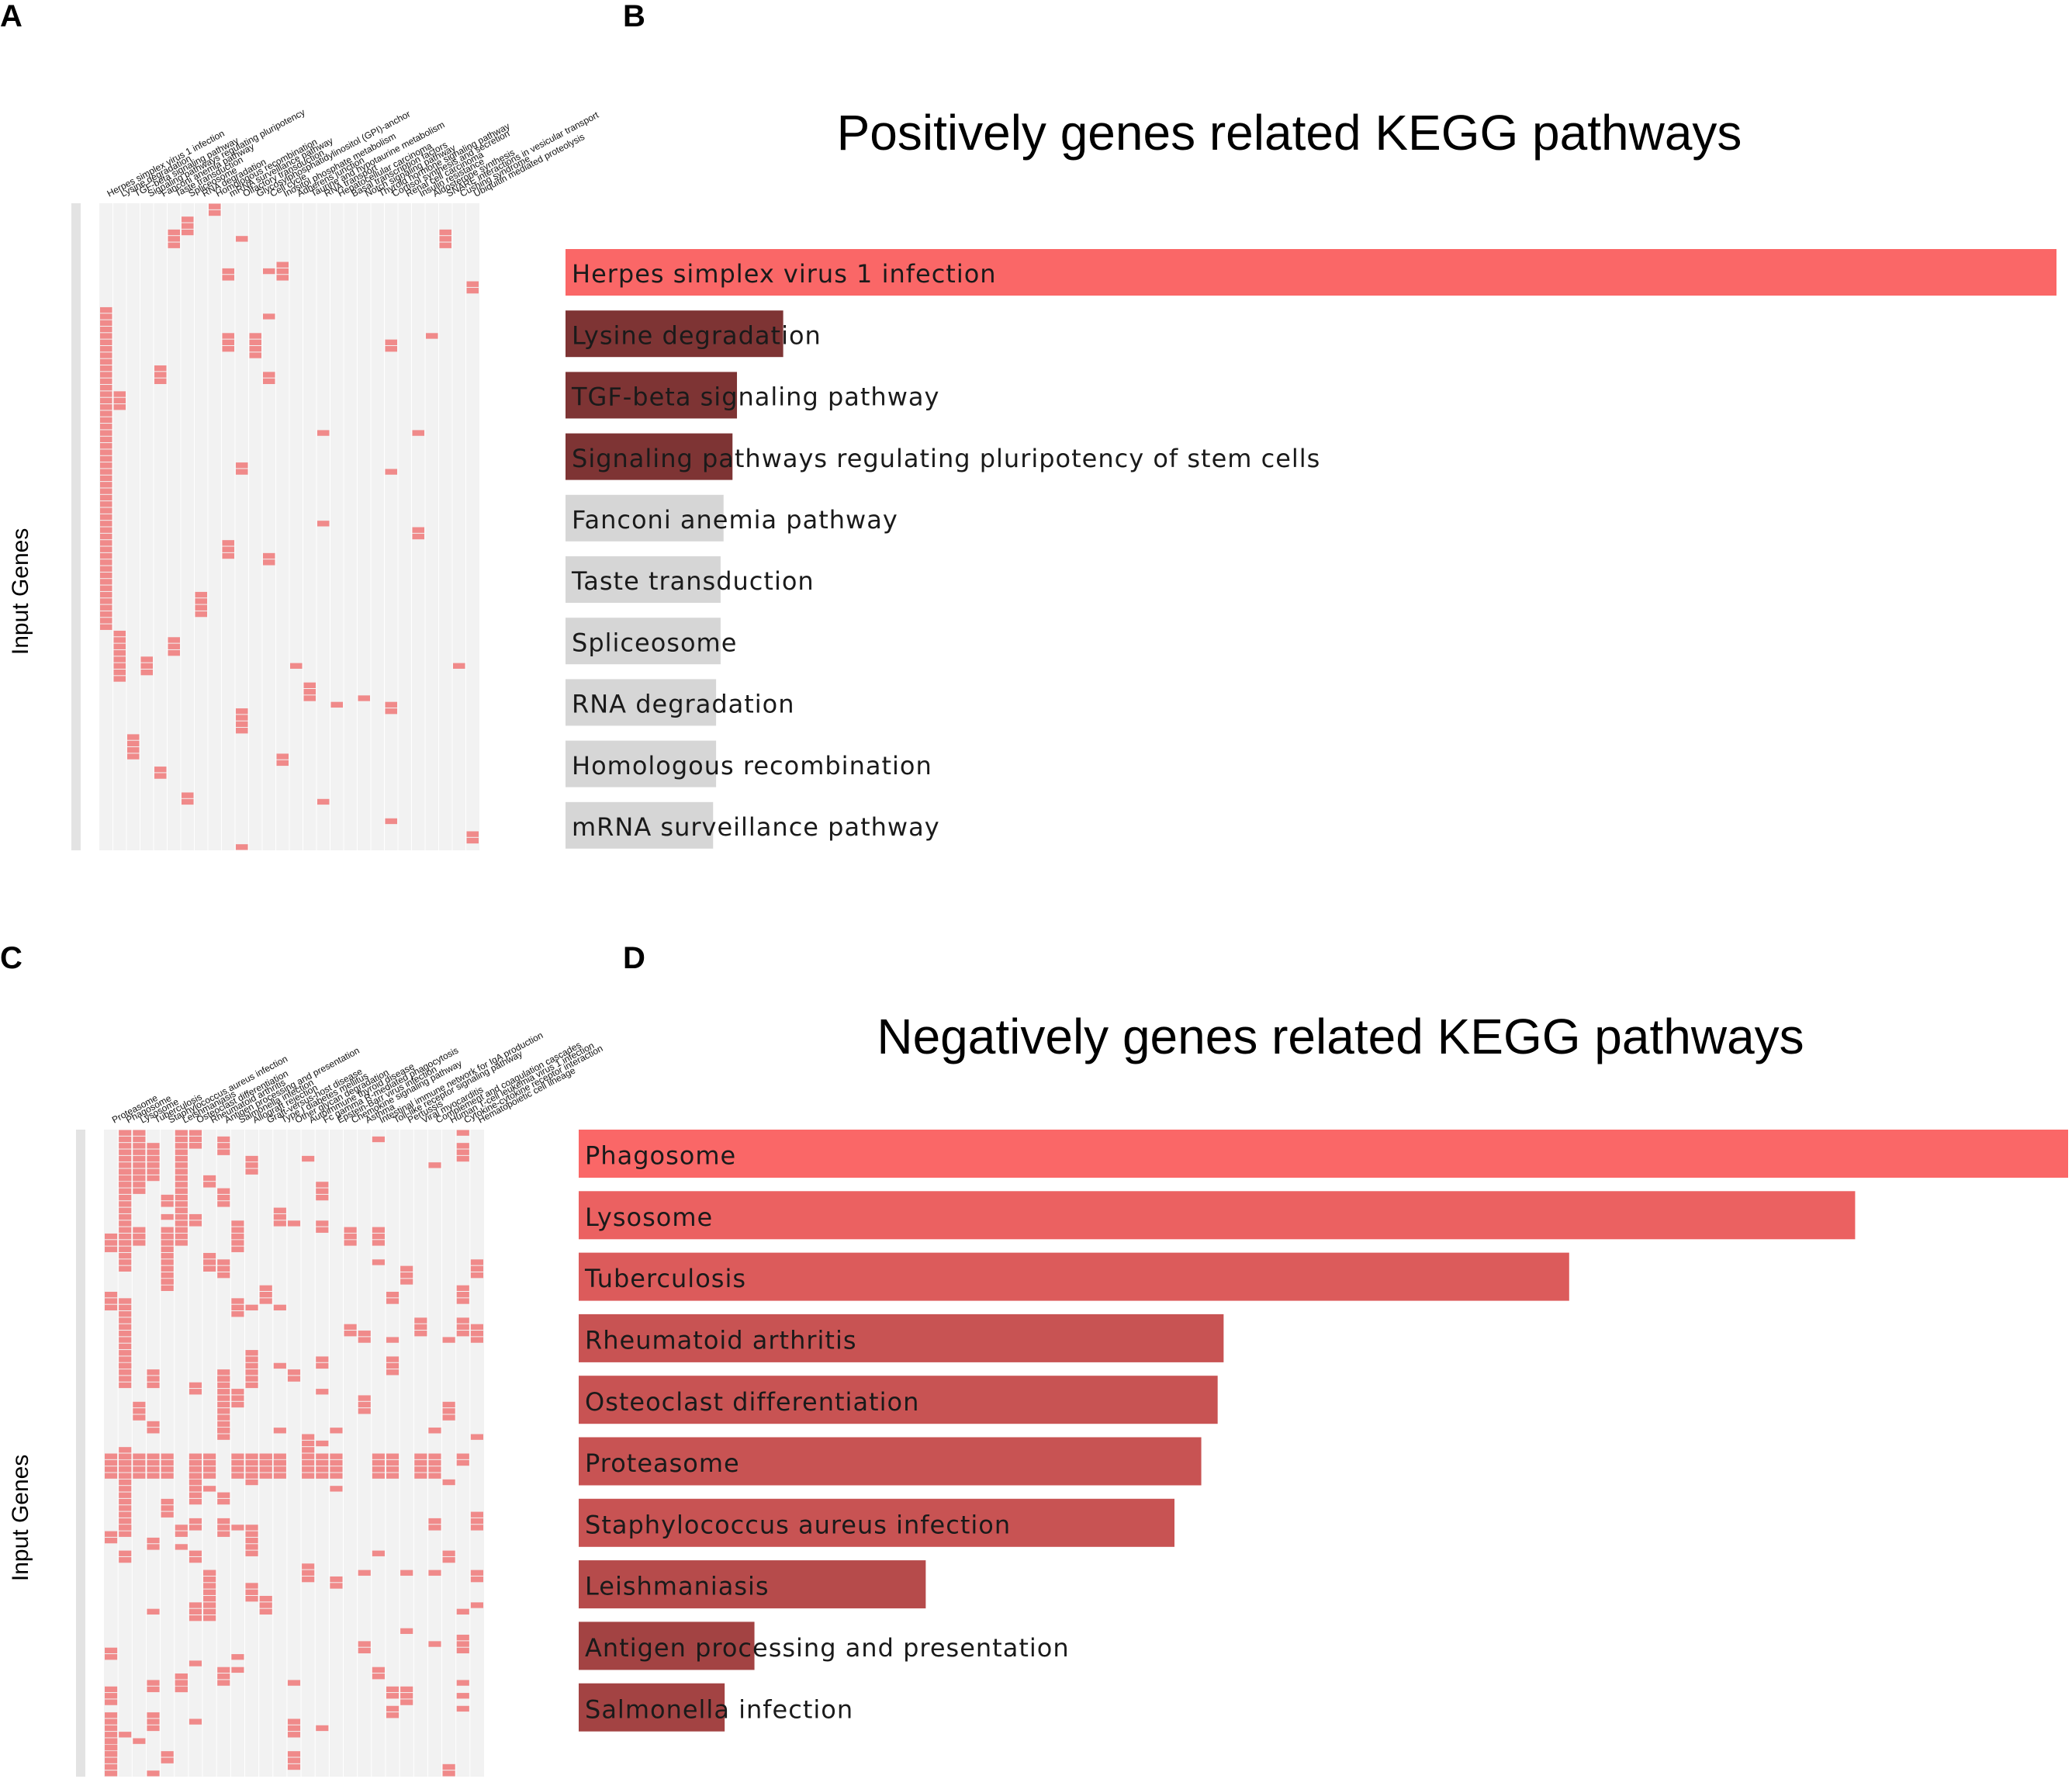 This screenshot has width=2072, height=1779. I want to click on bar-label: Homologous recombination, so click(752, 765).